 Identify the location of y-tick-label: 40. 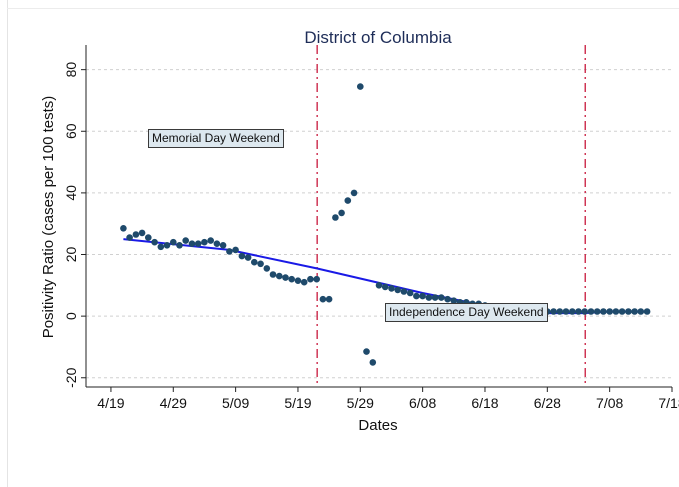
(71, 193).